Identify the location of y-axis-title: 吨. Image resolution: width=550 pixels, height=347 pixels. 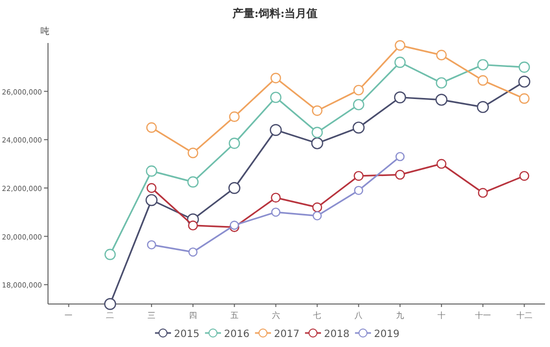
(45, 31).